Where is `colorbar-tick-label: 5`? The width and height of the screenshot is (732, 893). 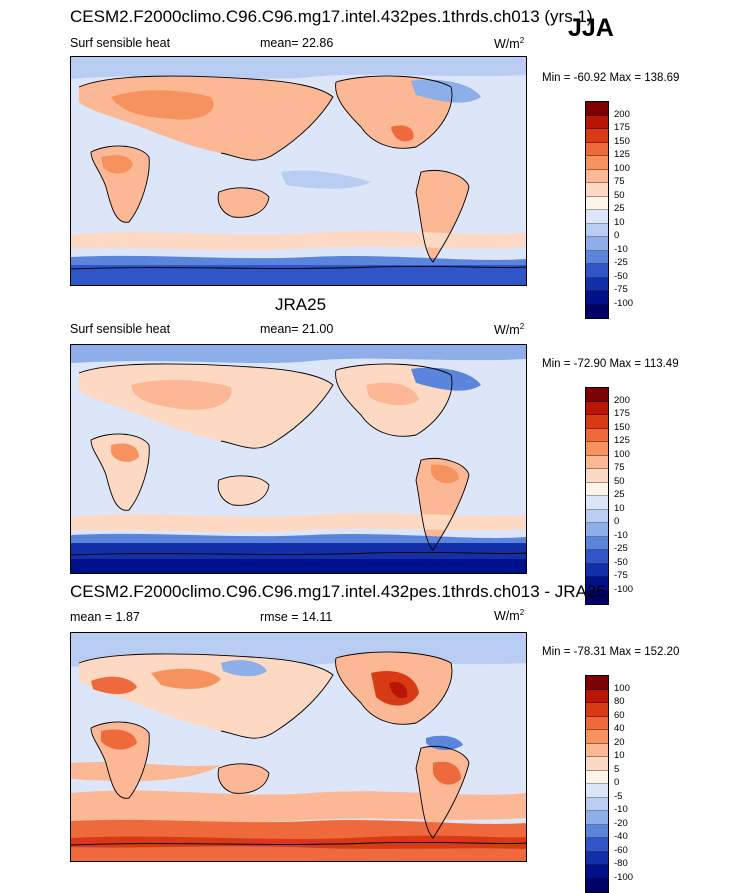
colorbar-tick-label: 5 is located at coordinates (617, 769).